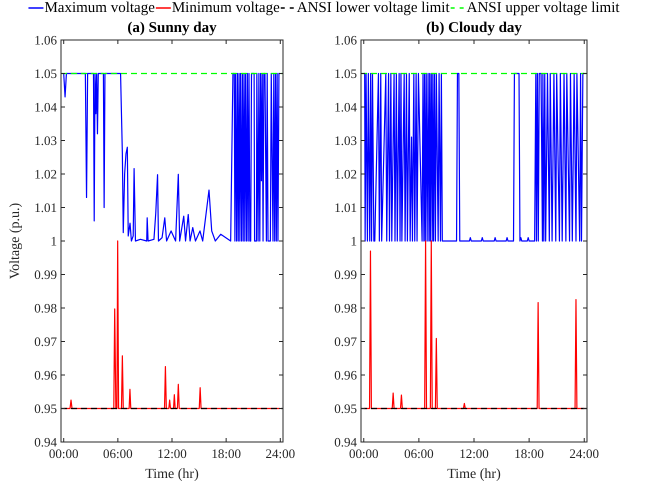 The image size is (649, 496). Describe the element at coordinates (226, 8) in the screenshot. I see `legend-label: Minimum voltage` at that location.